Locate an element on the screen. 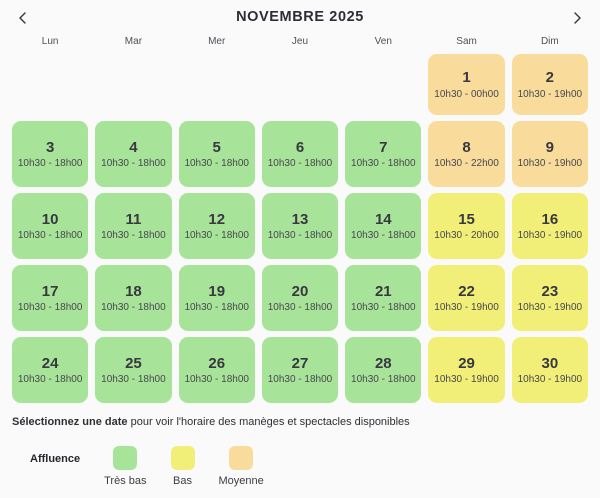 The image size is (600, 498). day-cell: 8 10h30 - 22h00 is located at coordinates (466, 154).